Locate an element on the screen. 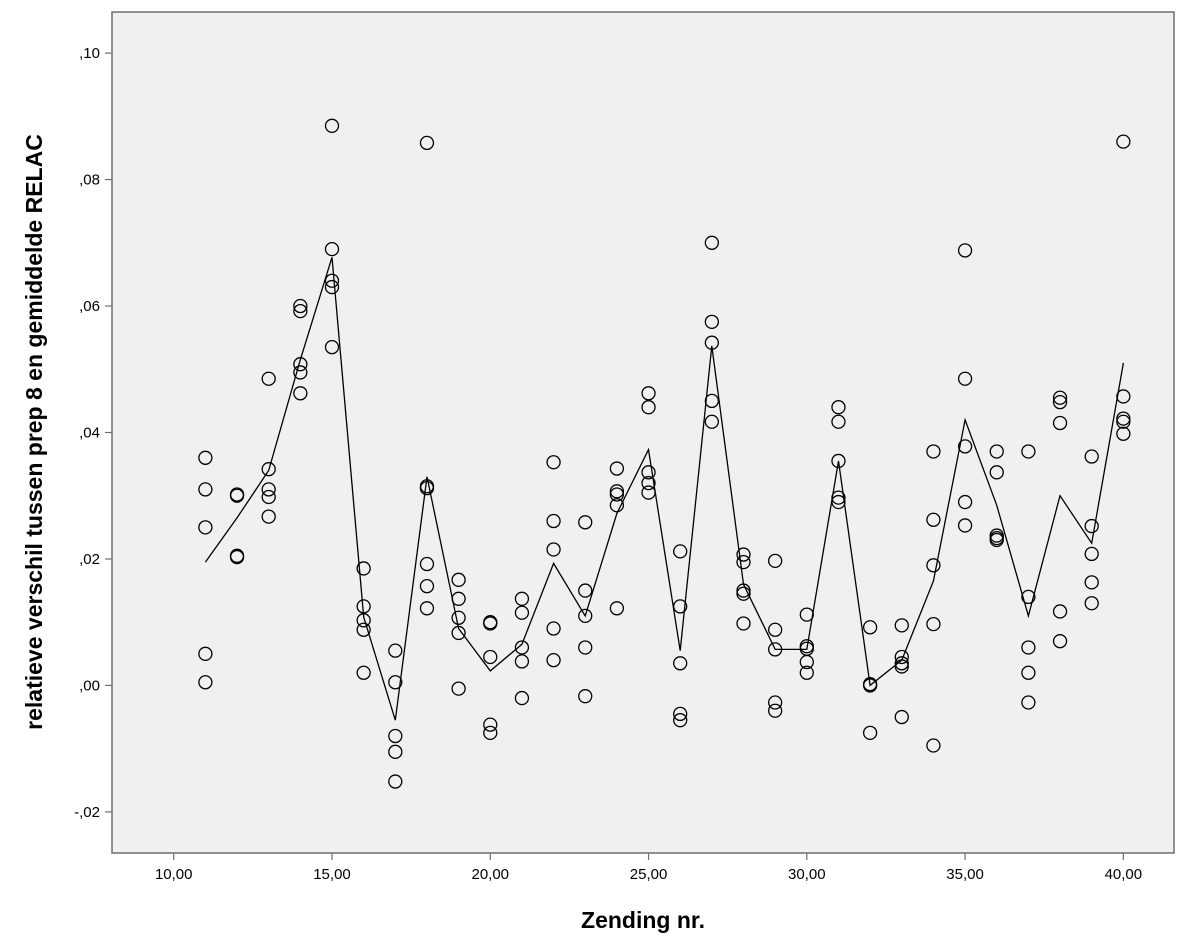 The width and height of the screenshot is (1178, 949). y-tick-label: ,08 is located at coordinates (89, 180).